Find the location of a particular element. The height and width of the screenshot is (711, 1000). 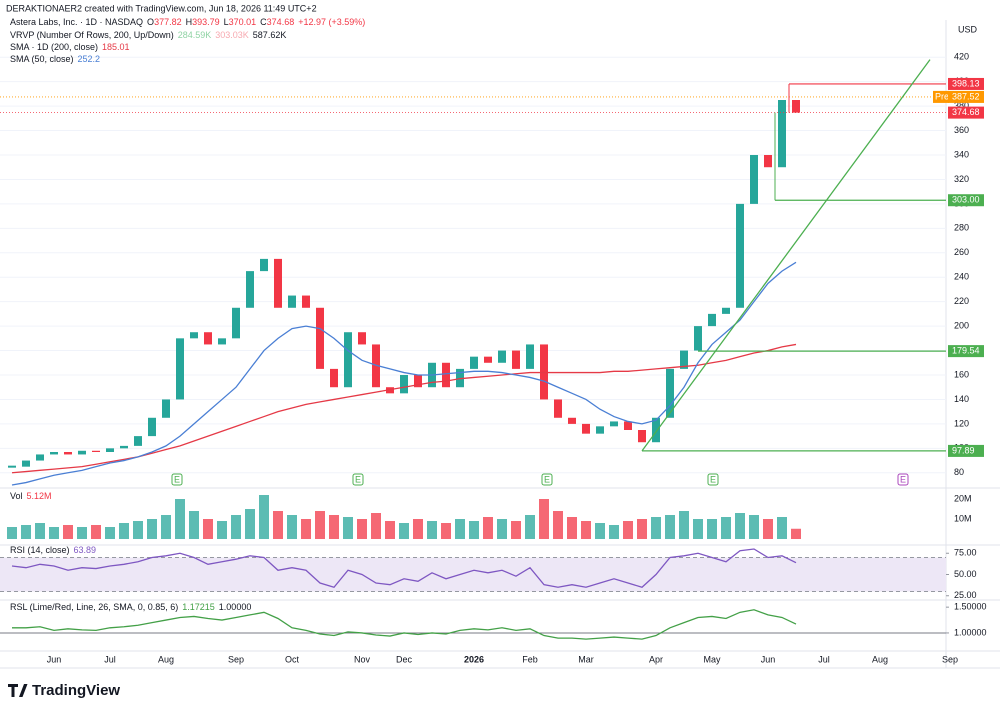

level-tag-bg is located at coordinates (941, 96).